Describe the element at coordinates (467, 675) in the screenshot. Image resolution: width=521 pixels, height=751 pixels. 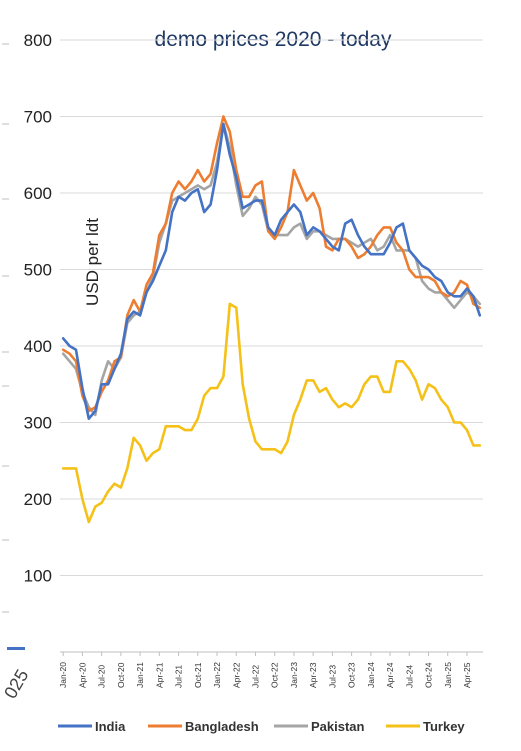
I see `x-tick-label: Apr-25` at that location.